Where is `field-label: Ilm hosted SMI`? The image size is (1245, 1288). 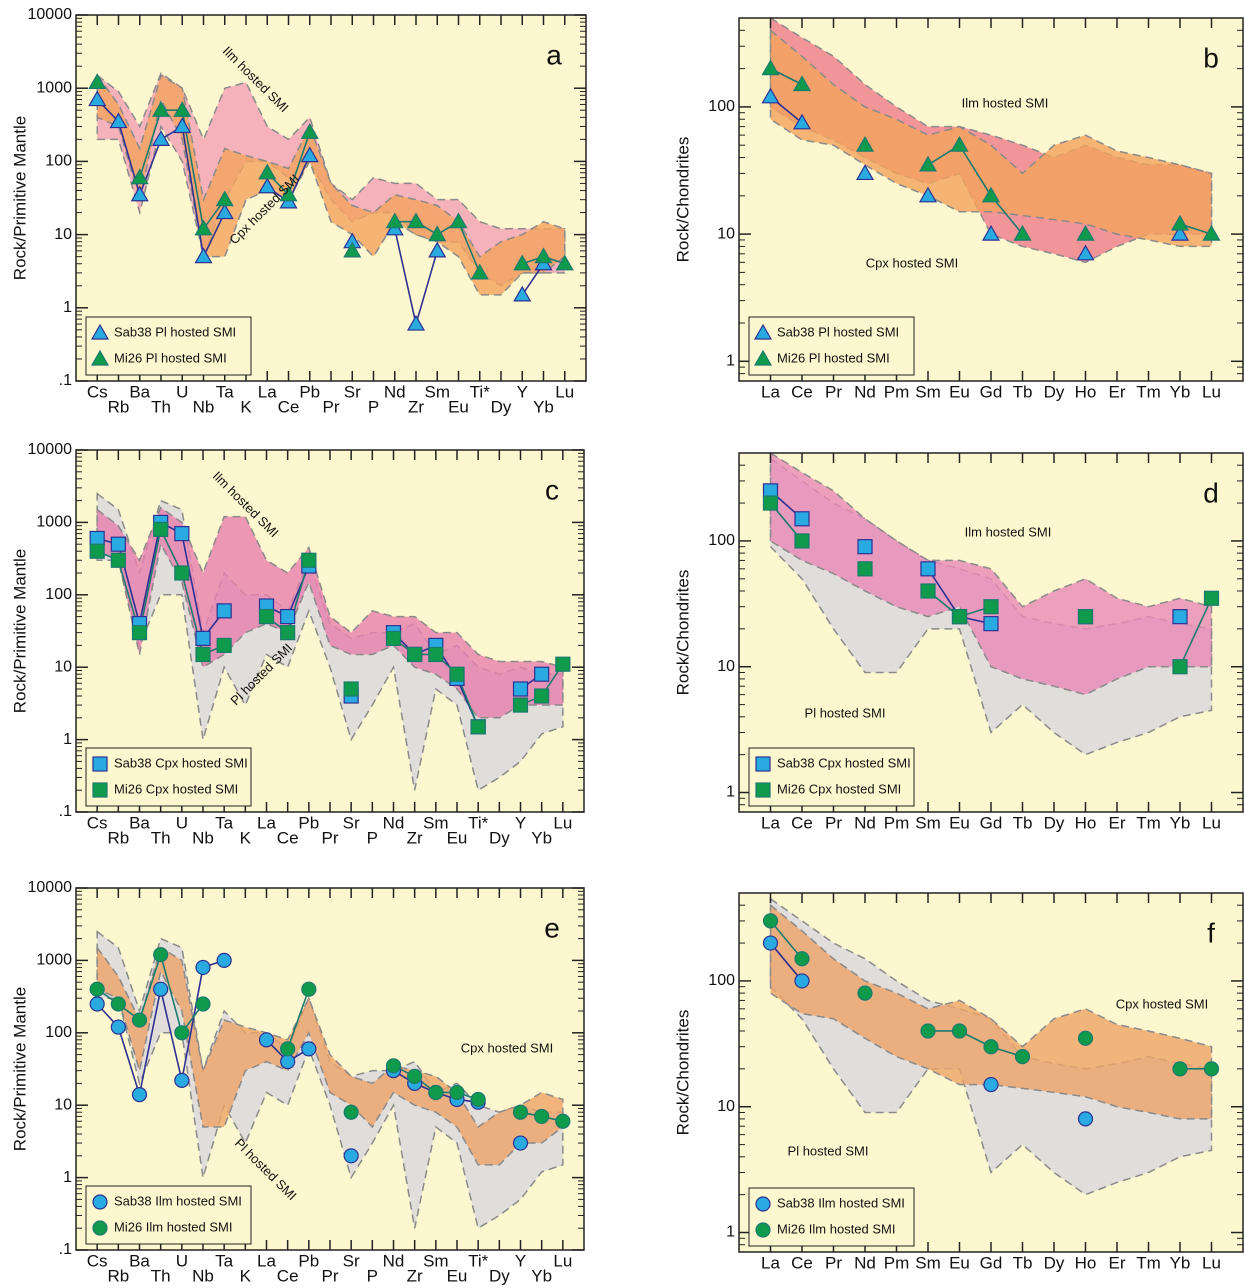
field-label: Ilm hosted SMI is located at coordinates (1008, 531).